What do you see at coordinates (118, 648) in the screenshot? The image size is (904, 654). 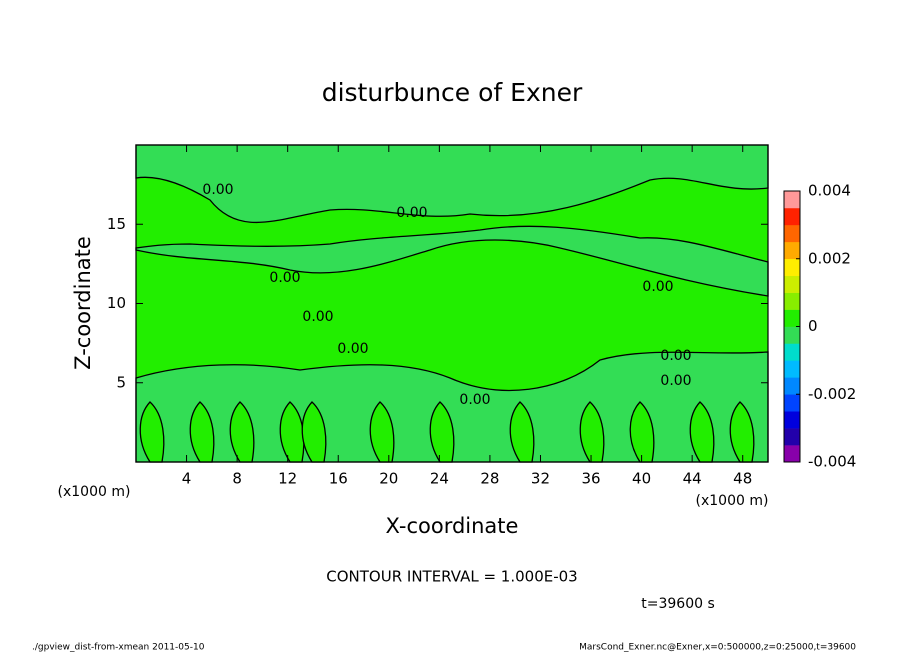 I see `footer-left: ./gpview_dist-from-xmean 2011-05-10` at bounding box center [118, 648].